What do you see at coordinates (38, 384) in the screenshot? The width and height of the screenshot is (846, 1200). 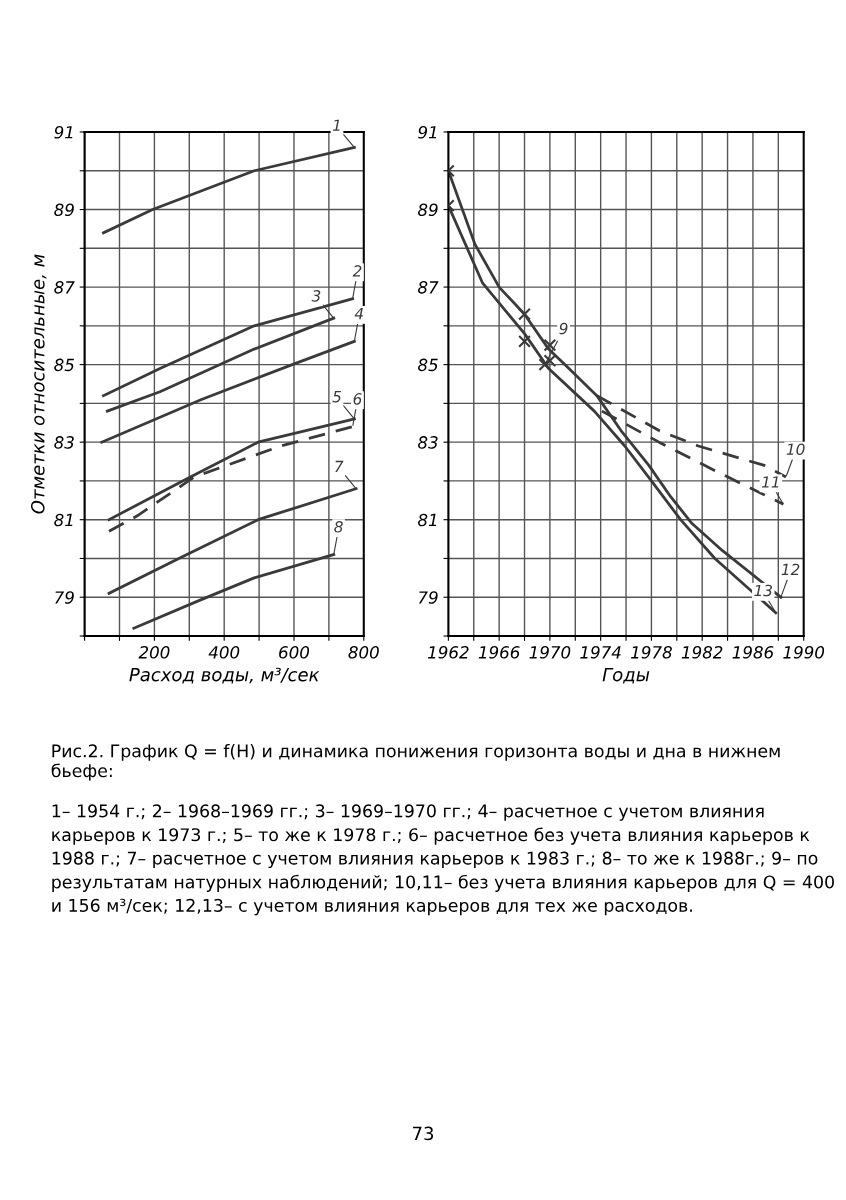 I see `y-axis-title: Отметки относительные, м` at bounding box center [38, 384].